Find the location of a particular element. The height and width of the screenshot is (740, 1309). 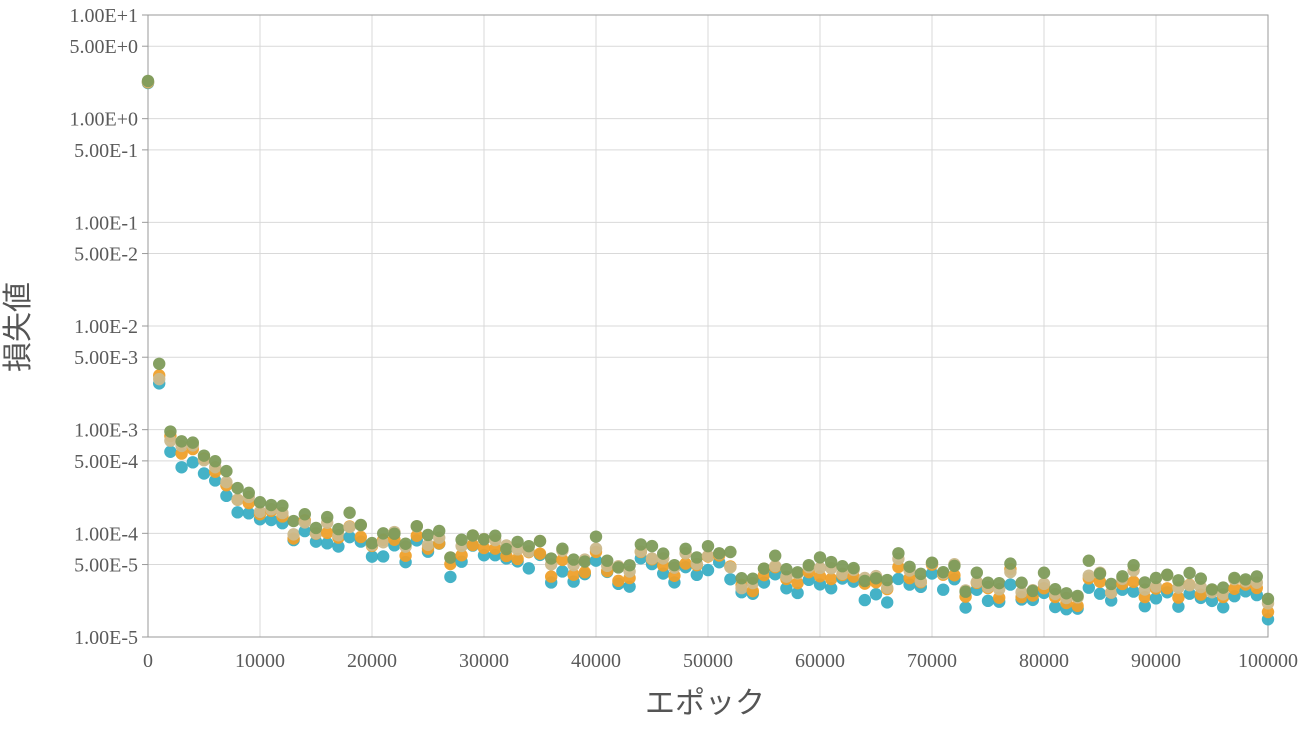

y-tick-label: 1.00E-3 is located at coordinates (106, 431).